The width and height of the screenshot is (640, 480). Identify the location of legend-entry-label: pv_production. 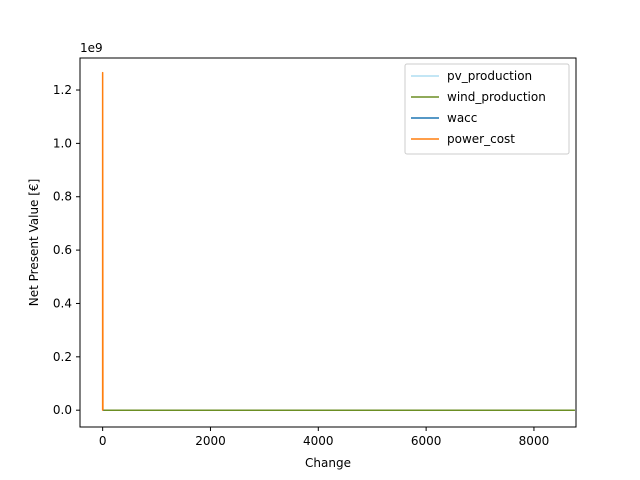
(489, 76).